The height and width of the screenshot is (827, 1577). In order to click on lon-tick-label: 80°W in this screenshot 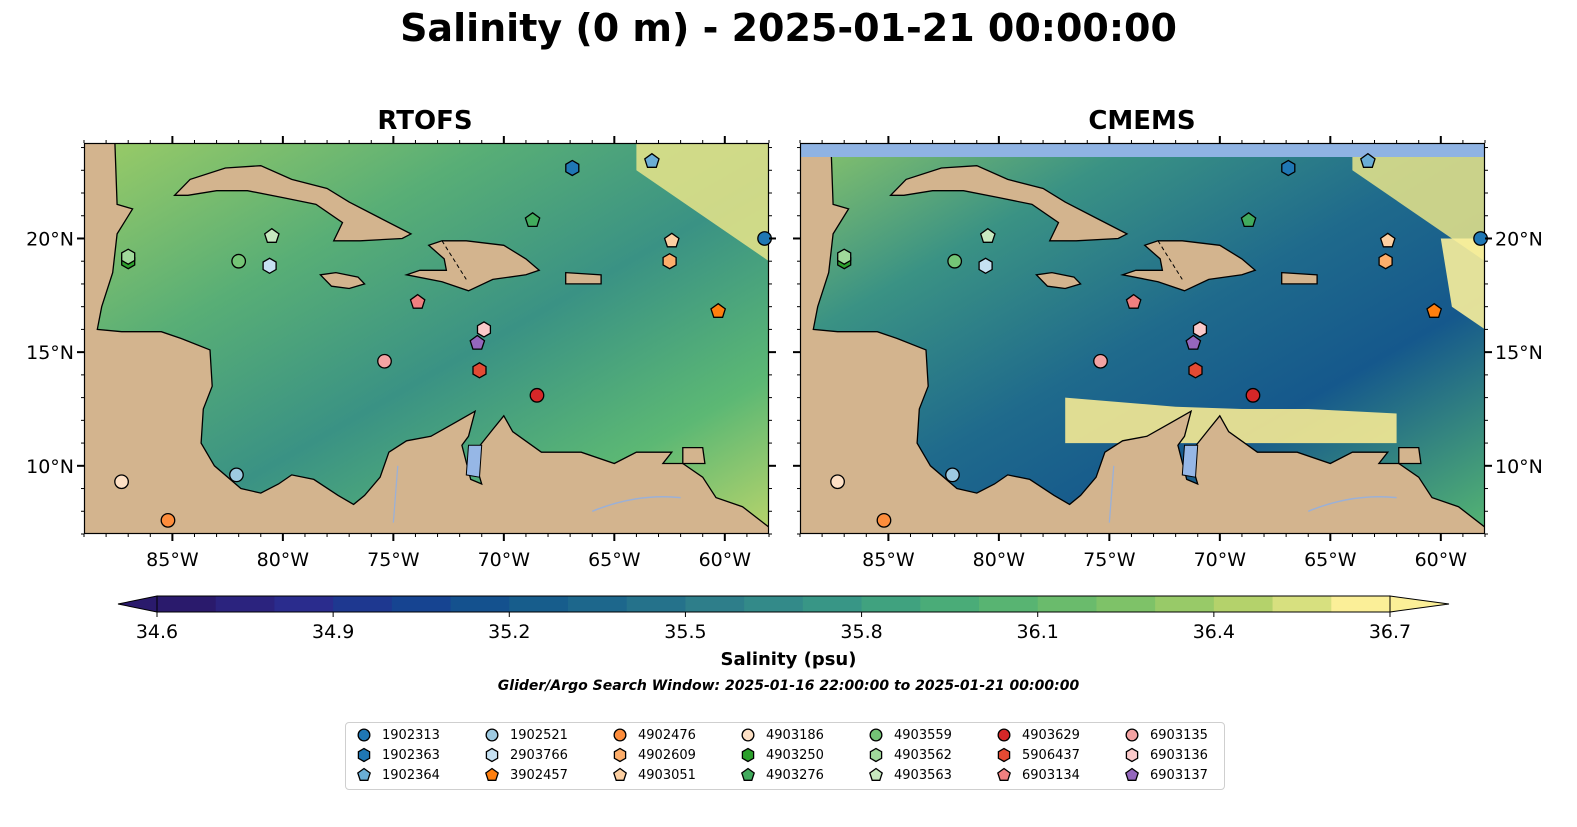, I will do `click(283, 560)`.